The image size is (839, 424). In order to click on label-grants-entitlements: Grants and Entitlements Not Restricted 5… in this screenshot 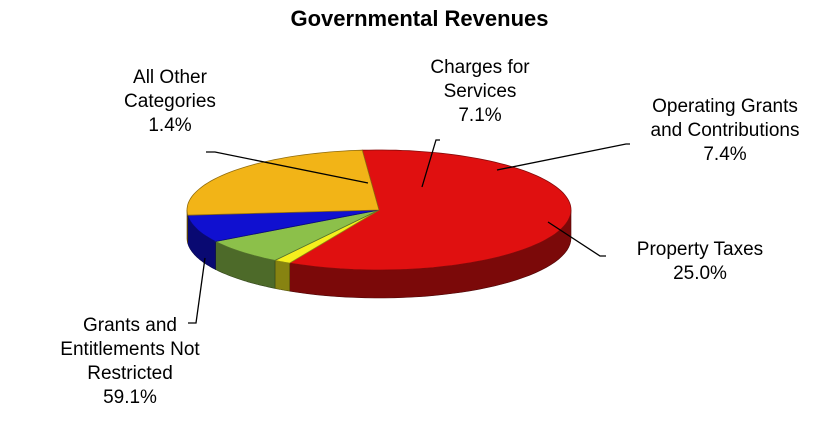, I will do `click(130, 361)`.